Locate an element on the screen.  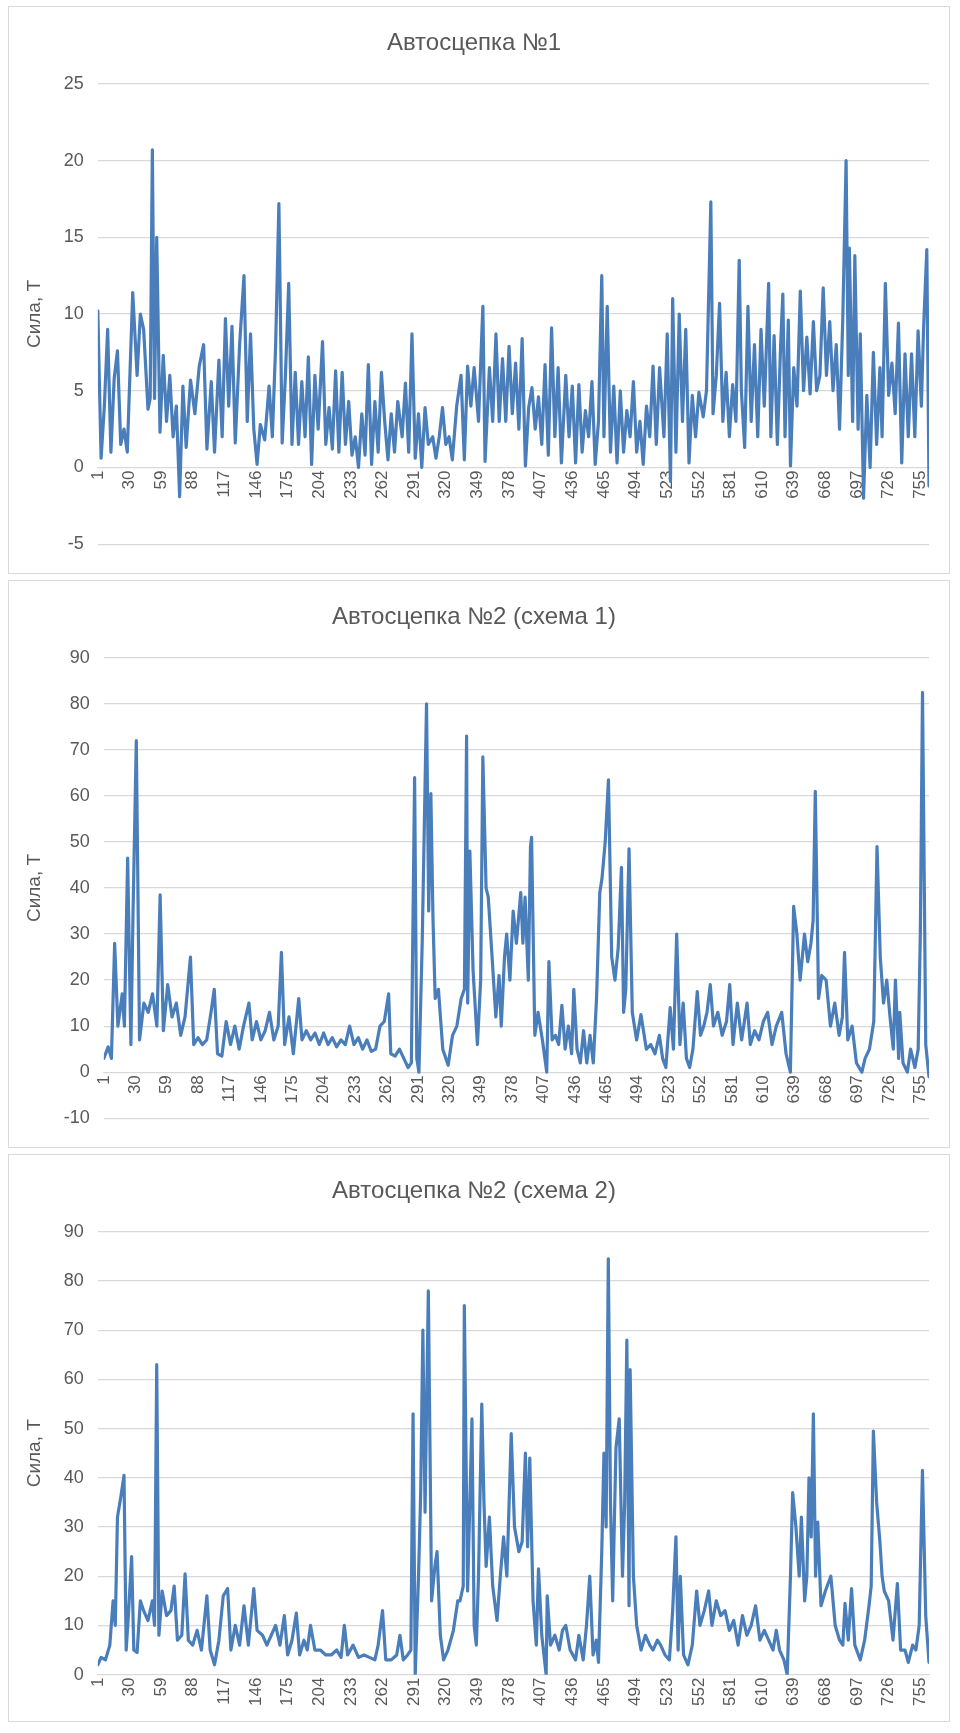
y-tick-label: 25 is located at coordinates (73, 82).